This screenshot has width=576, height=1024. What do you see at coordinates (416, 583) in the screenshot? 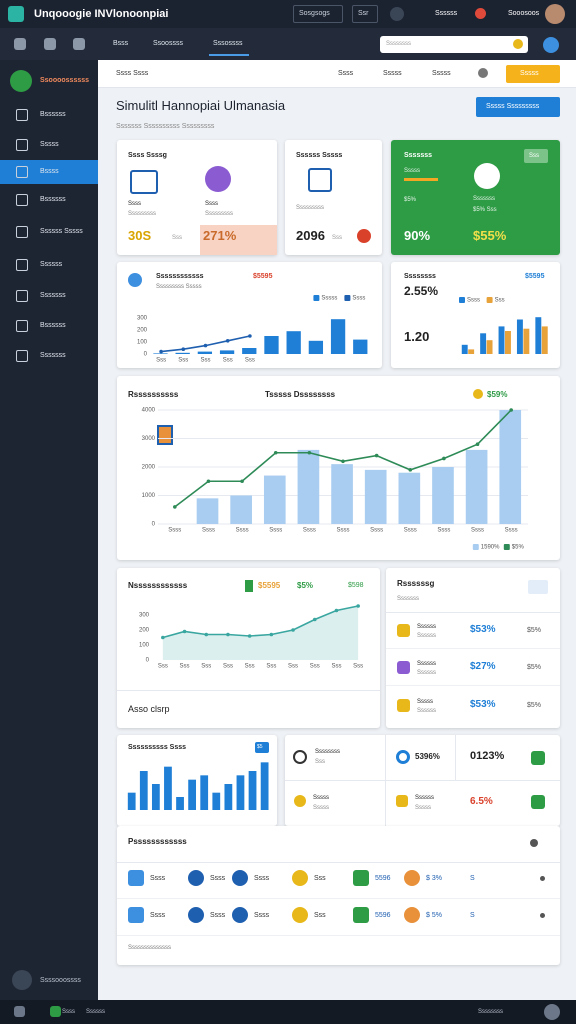
I see `list-title: Rssssssg` at bounding box center [416, 583].